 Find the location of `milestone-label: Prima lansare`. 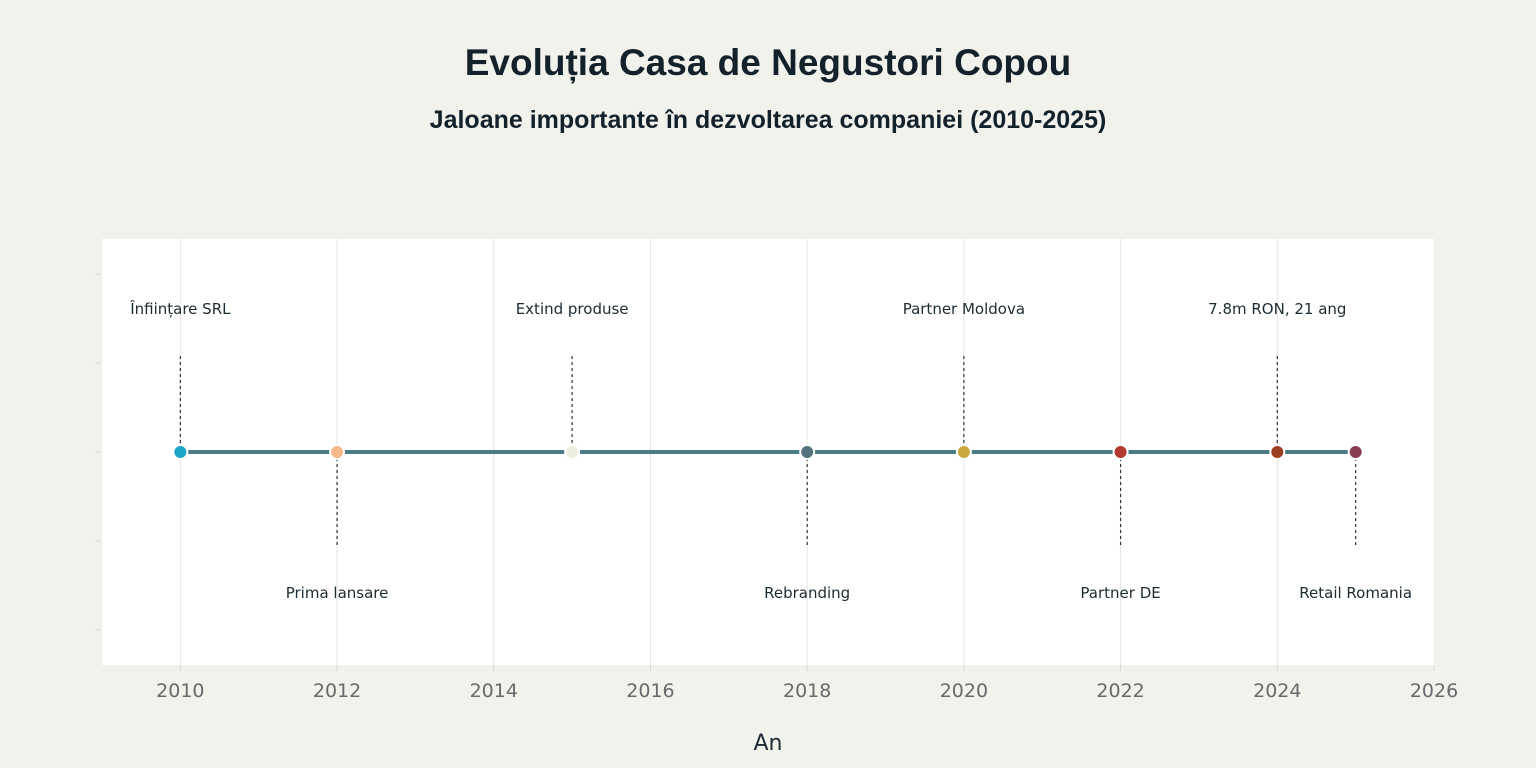

milestone-label: Prima lansare is located at coordinates (337, 593).